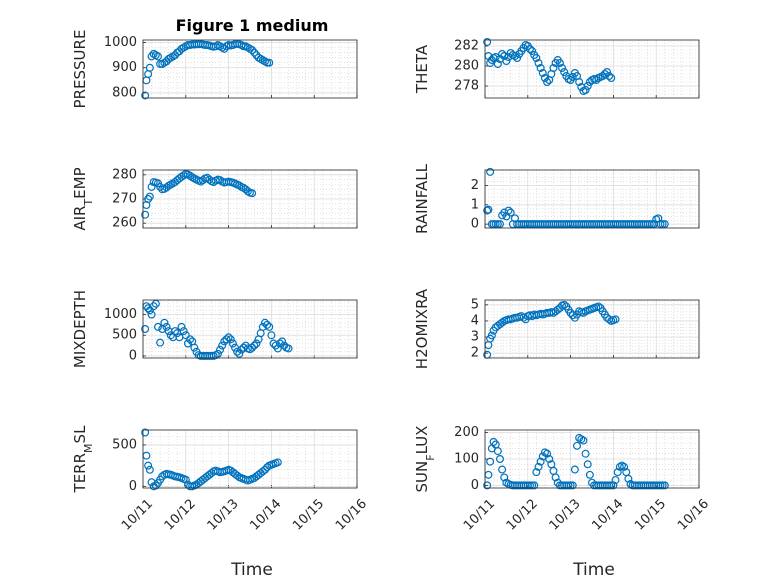 This screenshot has height=587, width=778. What do you see at coordinates (466, 432) in the screenshot?
I see `panel-sun-flux-y-tick-label: 200` at bounding box center [466, 432].